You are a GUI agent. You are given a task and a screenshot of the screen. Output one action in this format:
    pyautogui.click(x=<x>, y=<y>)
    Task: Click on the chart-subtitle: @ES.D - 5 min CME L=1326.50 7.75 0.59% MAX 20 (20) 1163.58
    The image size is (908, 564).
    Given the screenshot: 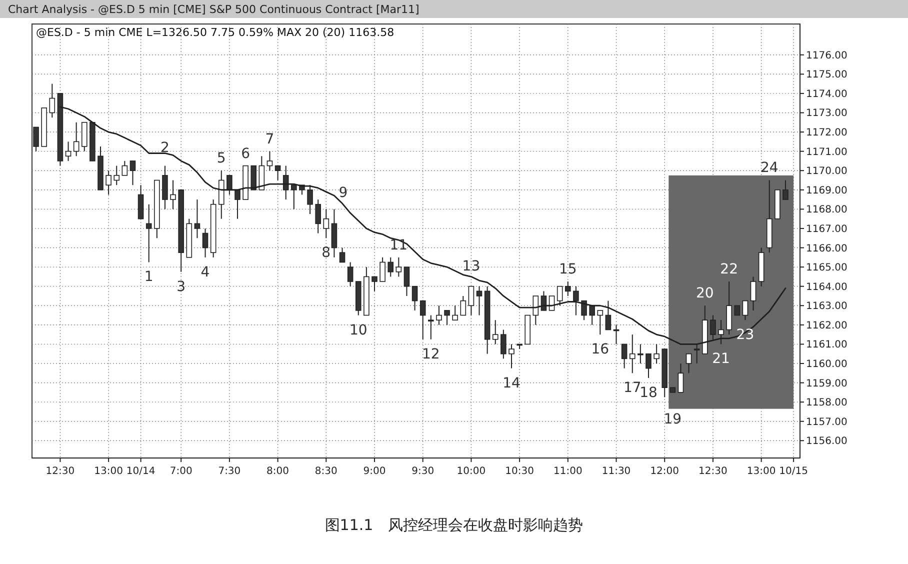 What is the action you would take?
    pyautogui.click(x=215, y=32)
    